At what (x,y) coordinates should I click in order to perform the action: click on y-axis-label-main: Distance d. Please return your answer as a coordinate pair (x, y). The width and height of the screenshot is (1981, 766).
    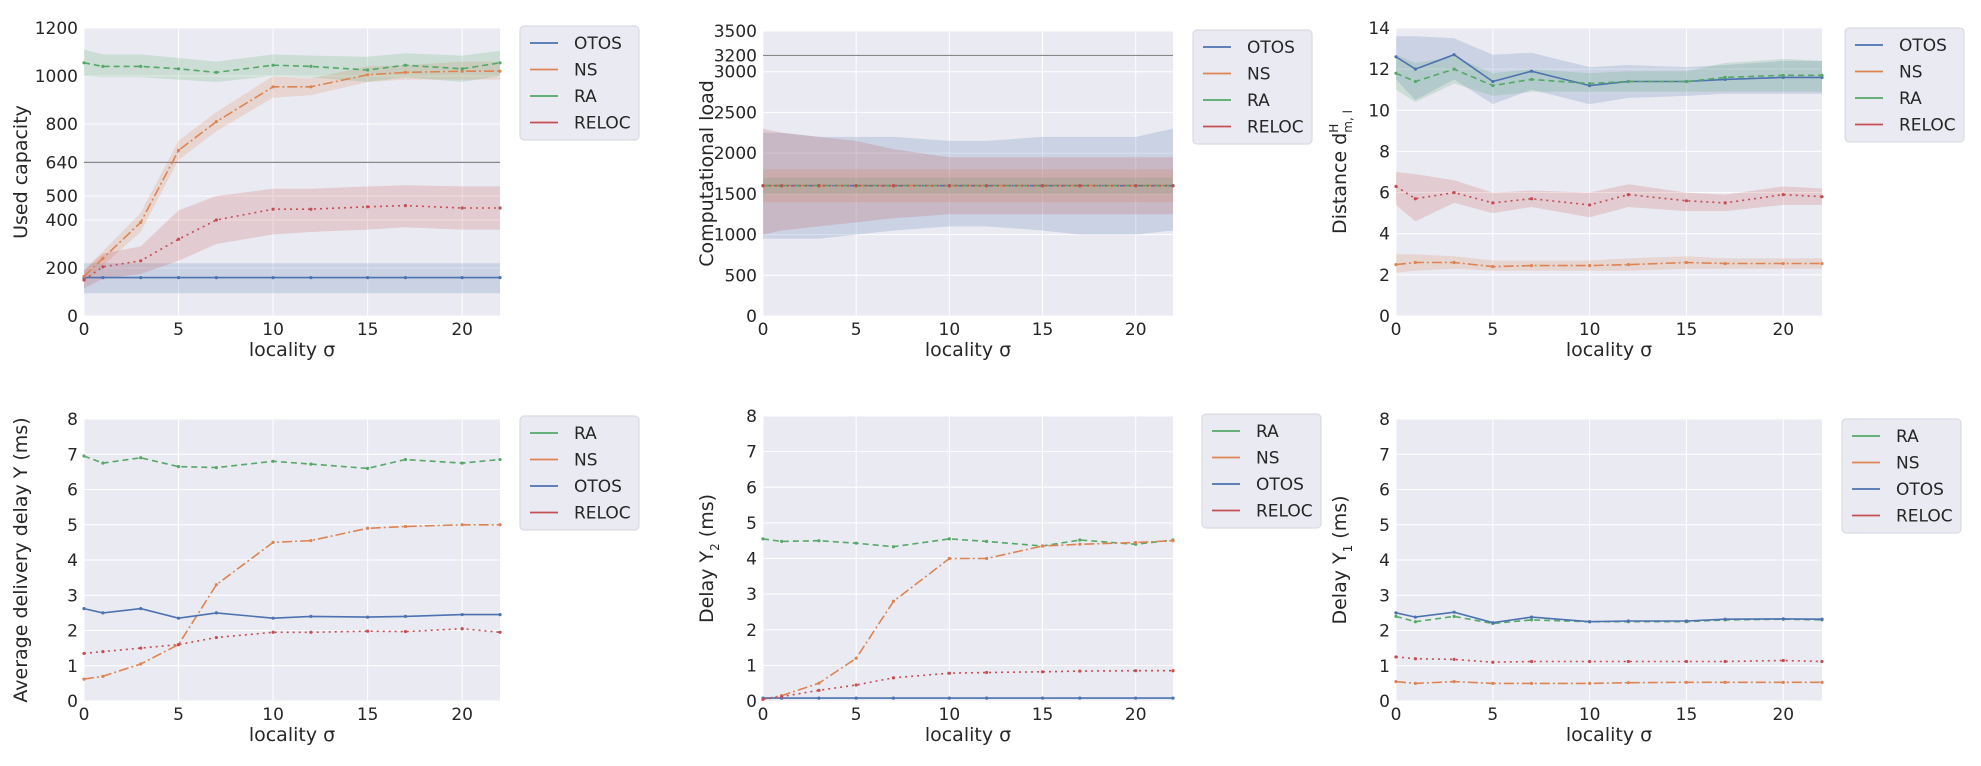
    Looking at the image, I should click on (1340, 183).